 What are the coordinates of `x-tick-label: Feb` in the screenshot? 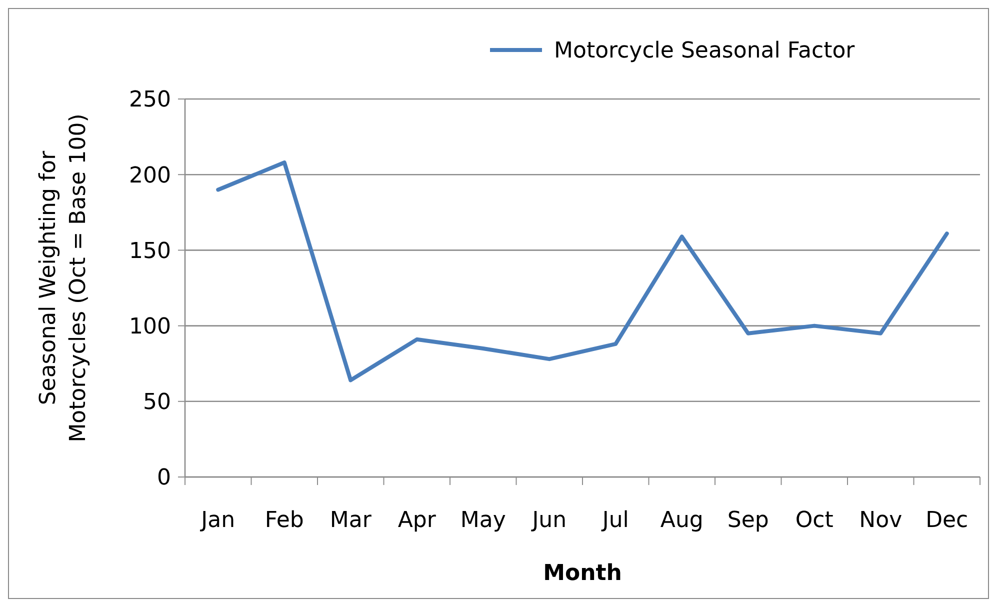 It's located at (284, 520).